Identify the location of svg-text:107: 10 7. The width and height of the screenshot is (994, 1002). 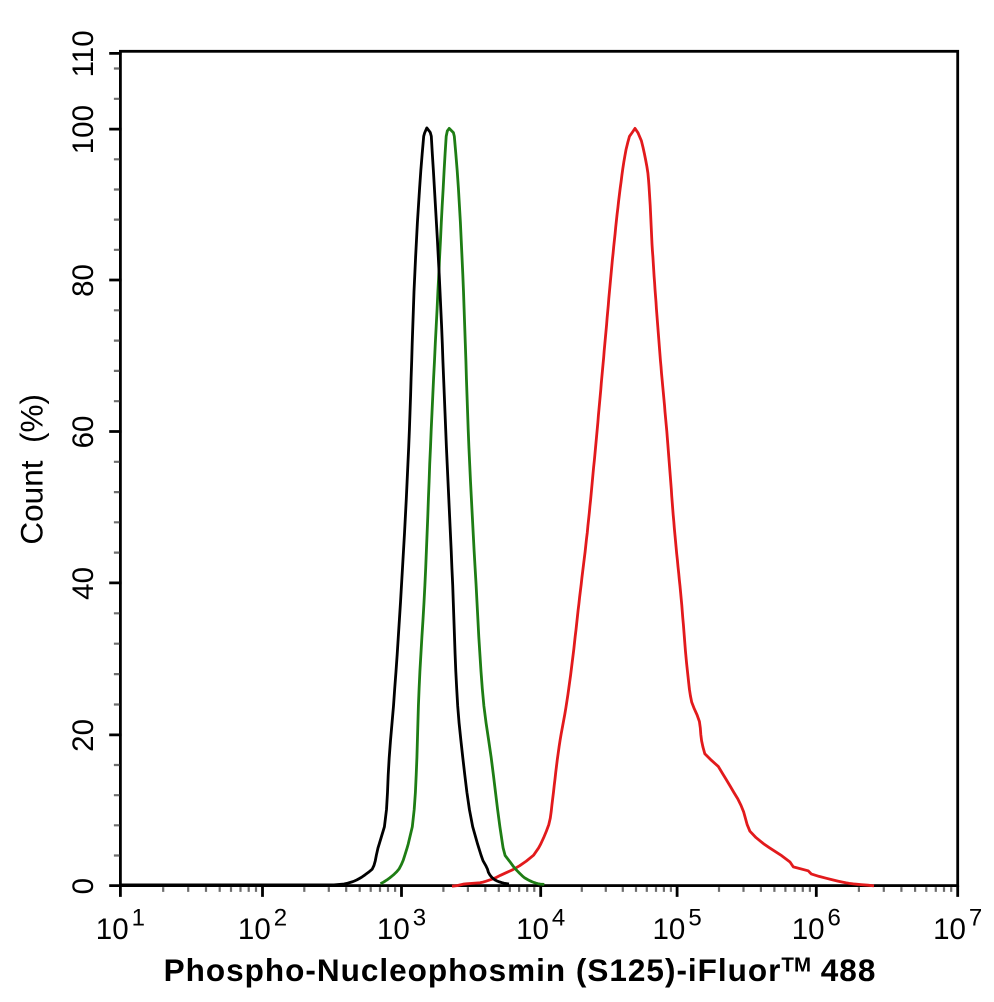
(957, 925).